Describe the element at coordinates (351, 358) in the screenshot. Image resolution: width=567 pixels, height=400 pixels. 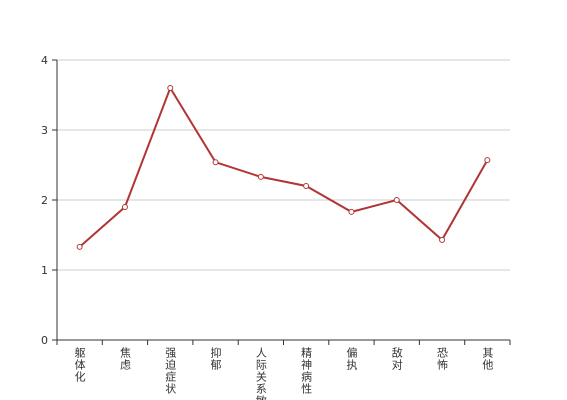
I see `x-tick-label: 偏执` at that location.